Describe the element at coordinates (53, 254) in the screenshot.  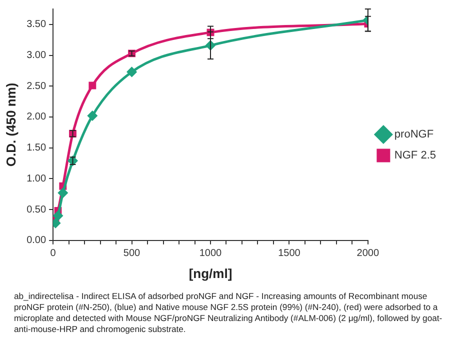
I see `x-tick-label: 0` at that location.